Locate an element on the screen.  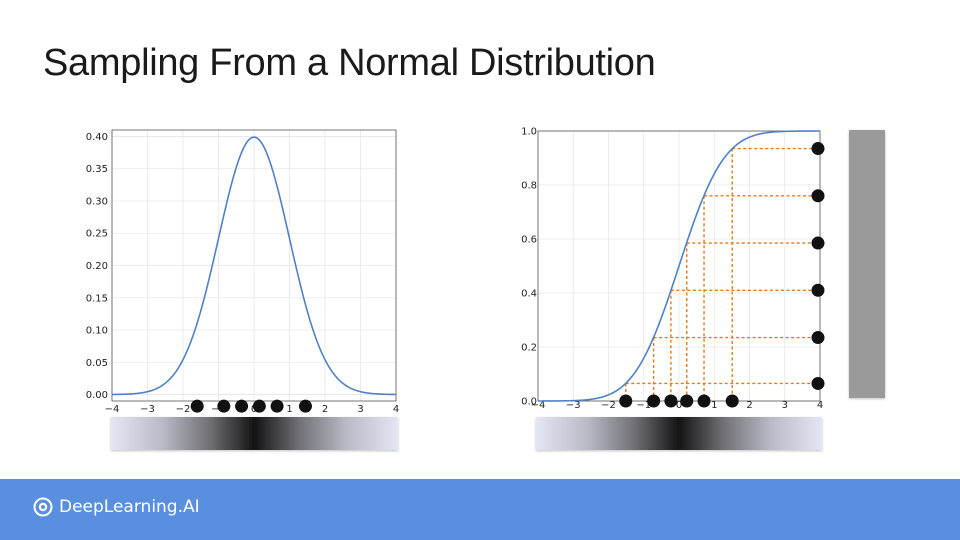
cdf-x-ticks: −4 −3 −2 −1 0 1 2 3 4 is located at coordinates (677, 405).